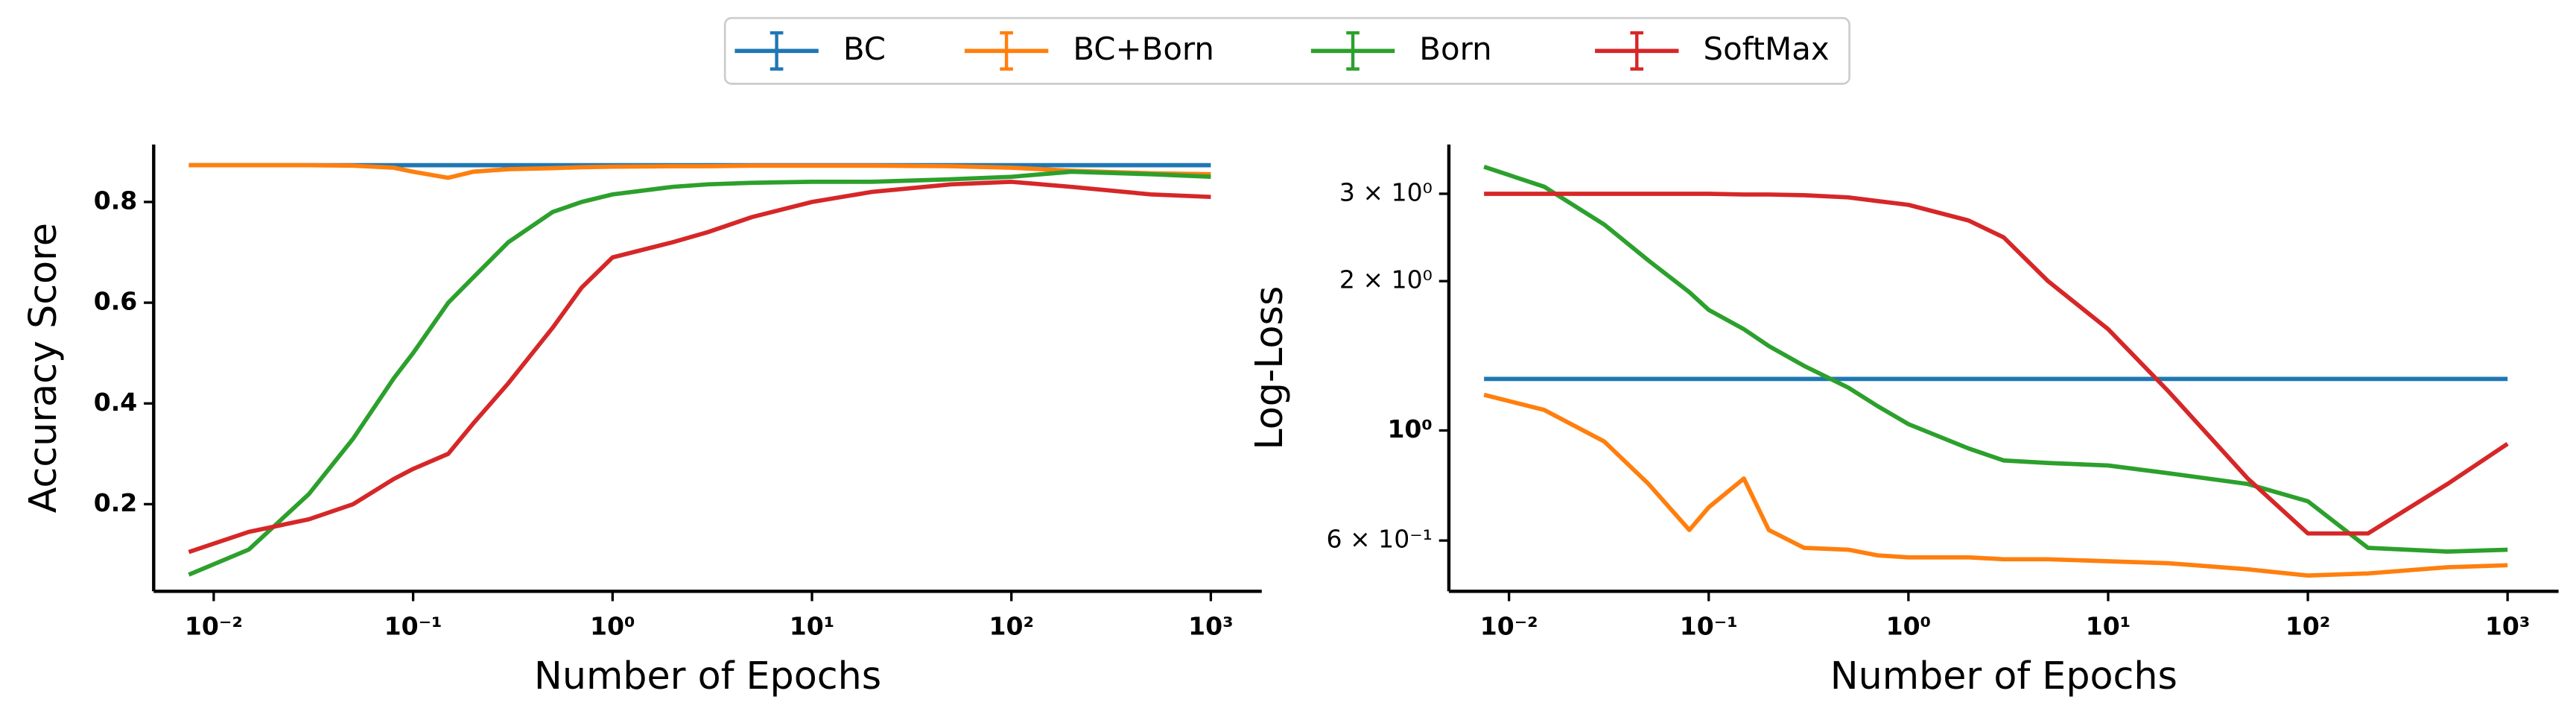 This screenshot has height=726, width=2576. Describe the element at coordinates (1286, 50) in the screenshot. I see `legend-box` at that location.